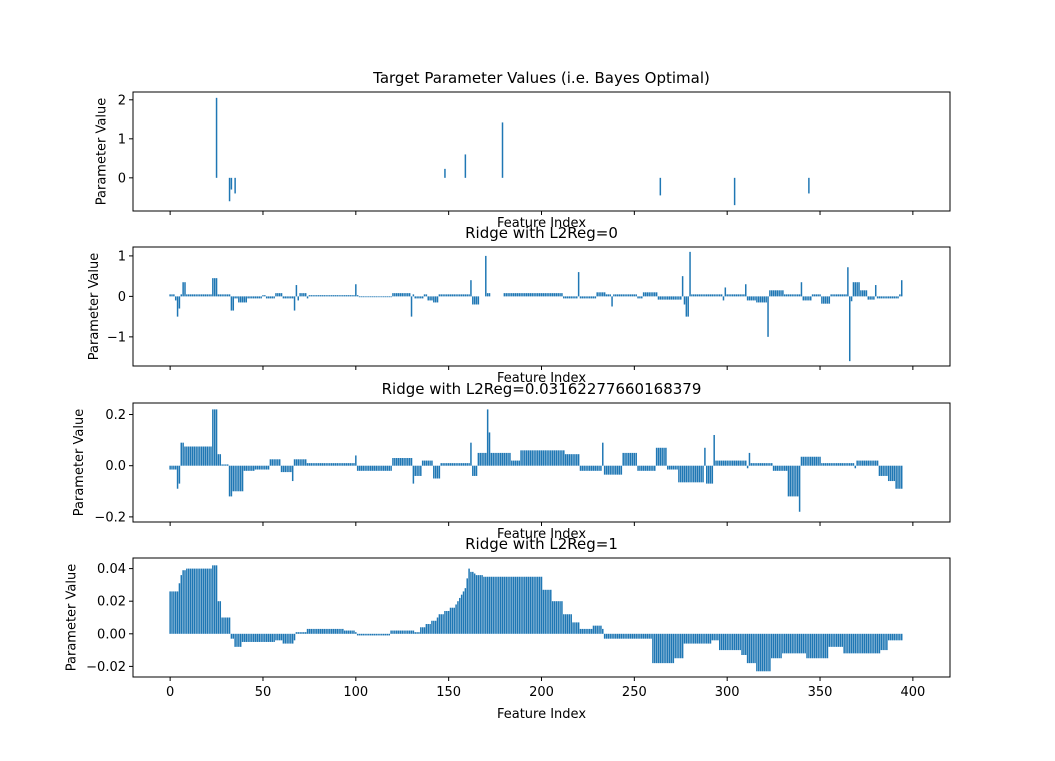 This screenshot has width=1055, height=761. I want to click on x-axis-label: Feature Index, so click(541, 378).